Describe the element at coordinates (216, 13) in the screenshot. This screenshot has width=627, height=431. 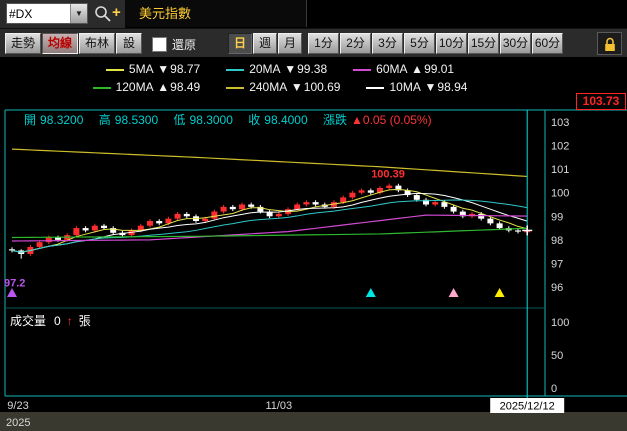
I see `tab-usd-index: 美元指數` at that location.